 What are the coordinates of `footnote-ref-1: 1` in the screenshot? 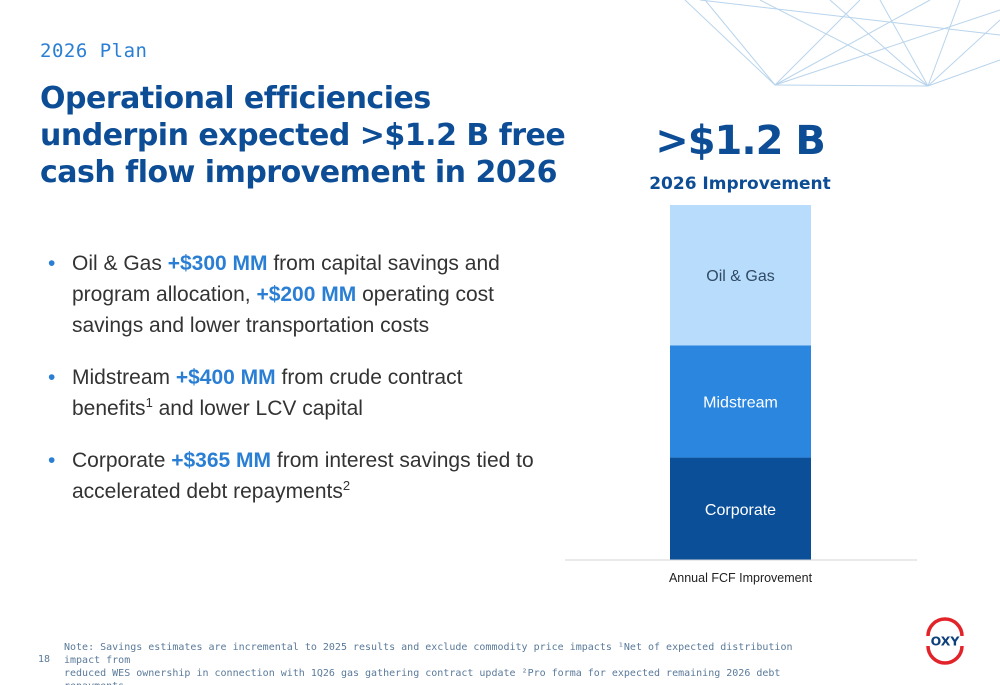 It's located at (149, 402).